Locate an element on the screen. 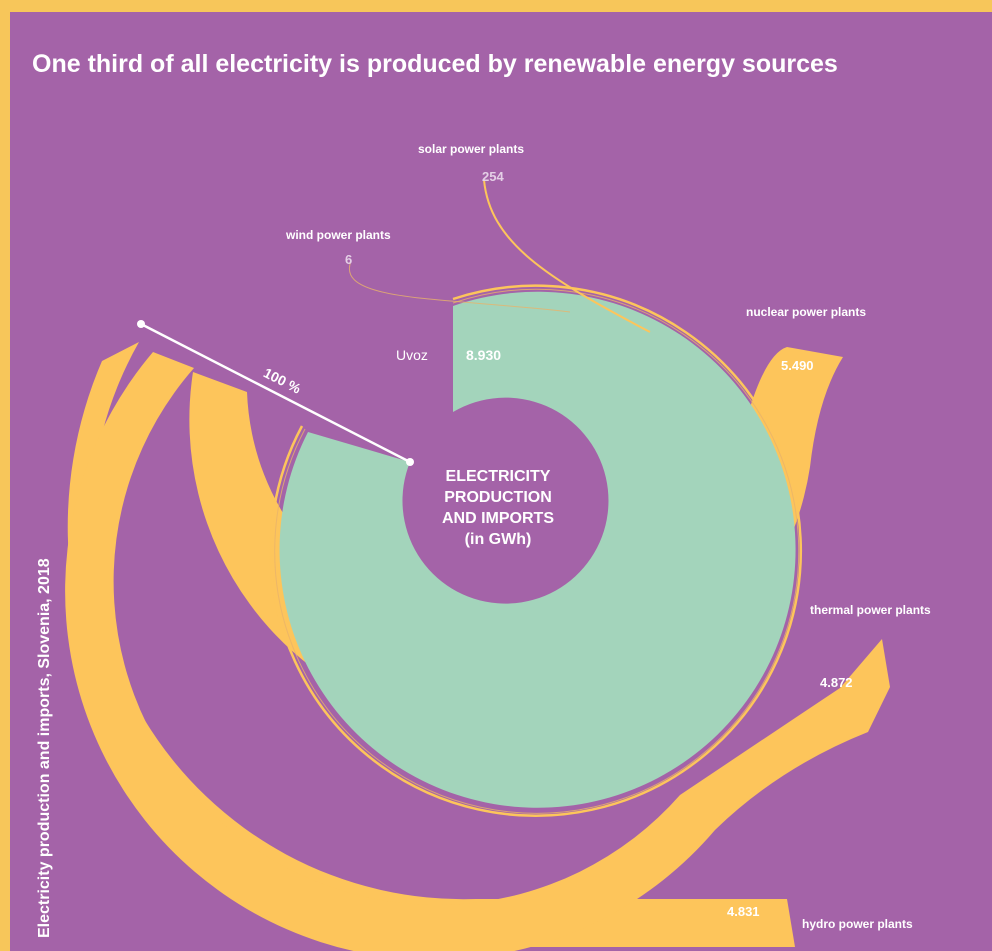  label-nuclear-name: nuclear power plants is located at coordinates (806, 312).